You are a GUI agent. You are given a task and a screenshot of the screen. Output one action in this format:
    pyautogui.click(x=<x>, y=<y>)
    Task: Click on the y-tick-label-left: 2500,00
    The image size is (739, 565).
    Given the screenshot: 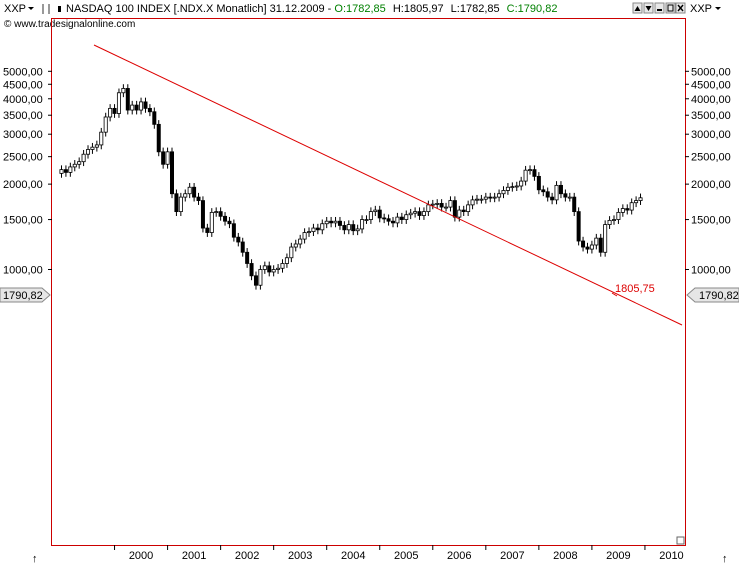 What is the action you would take?
    pyautogui.click(x=23, y=158)
    